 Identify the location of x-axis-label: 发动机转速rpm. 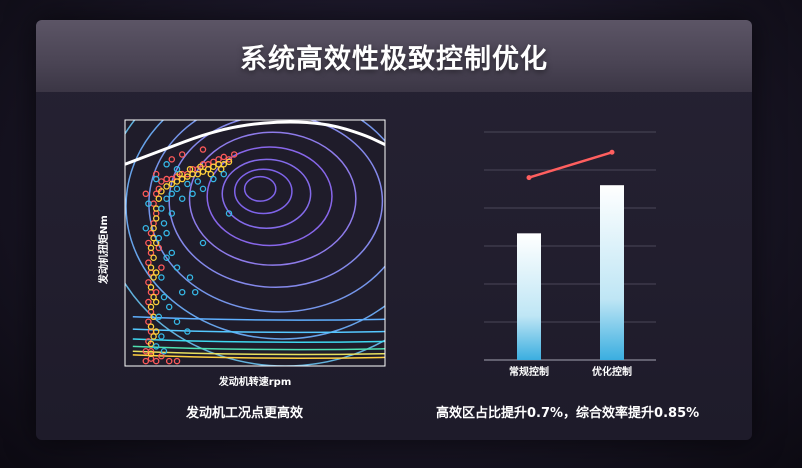
(255, 381).